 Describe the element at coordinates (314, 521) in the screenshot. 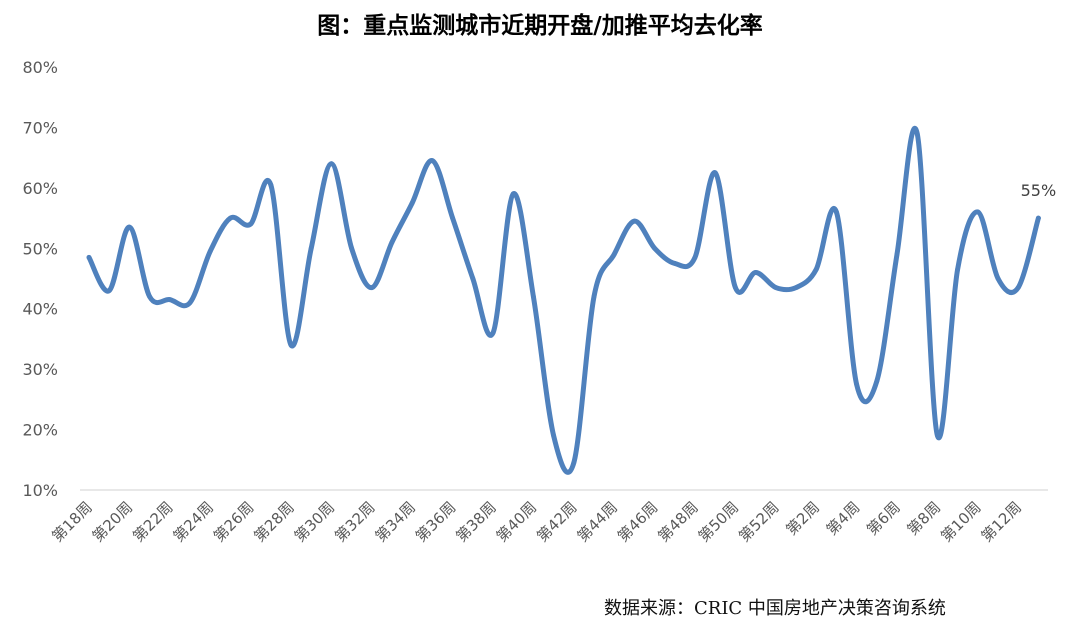

I see `x-tick-label: 第30周` at that location.